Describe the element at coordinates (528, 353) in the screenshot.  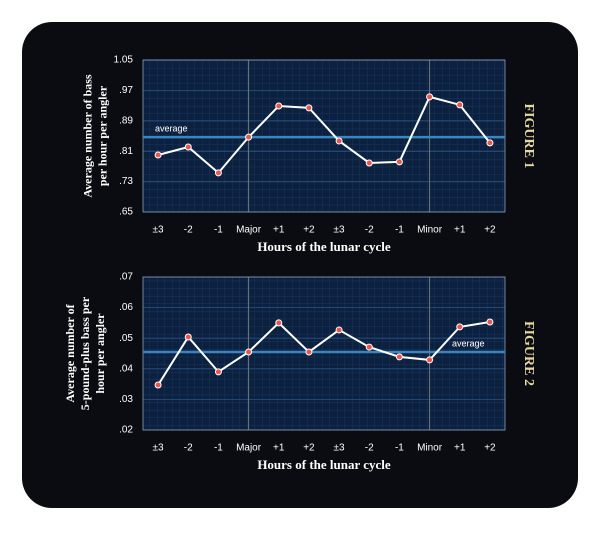
I see `figure-label: FIGURE 2` at that location.